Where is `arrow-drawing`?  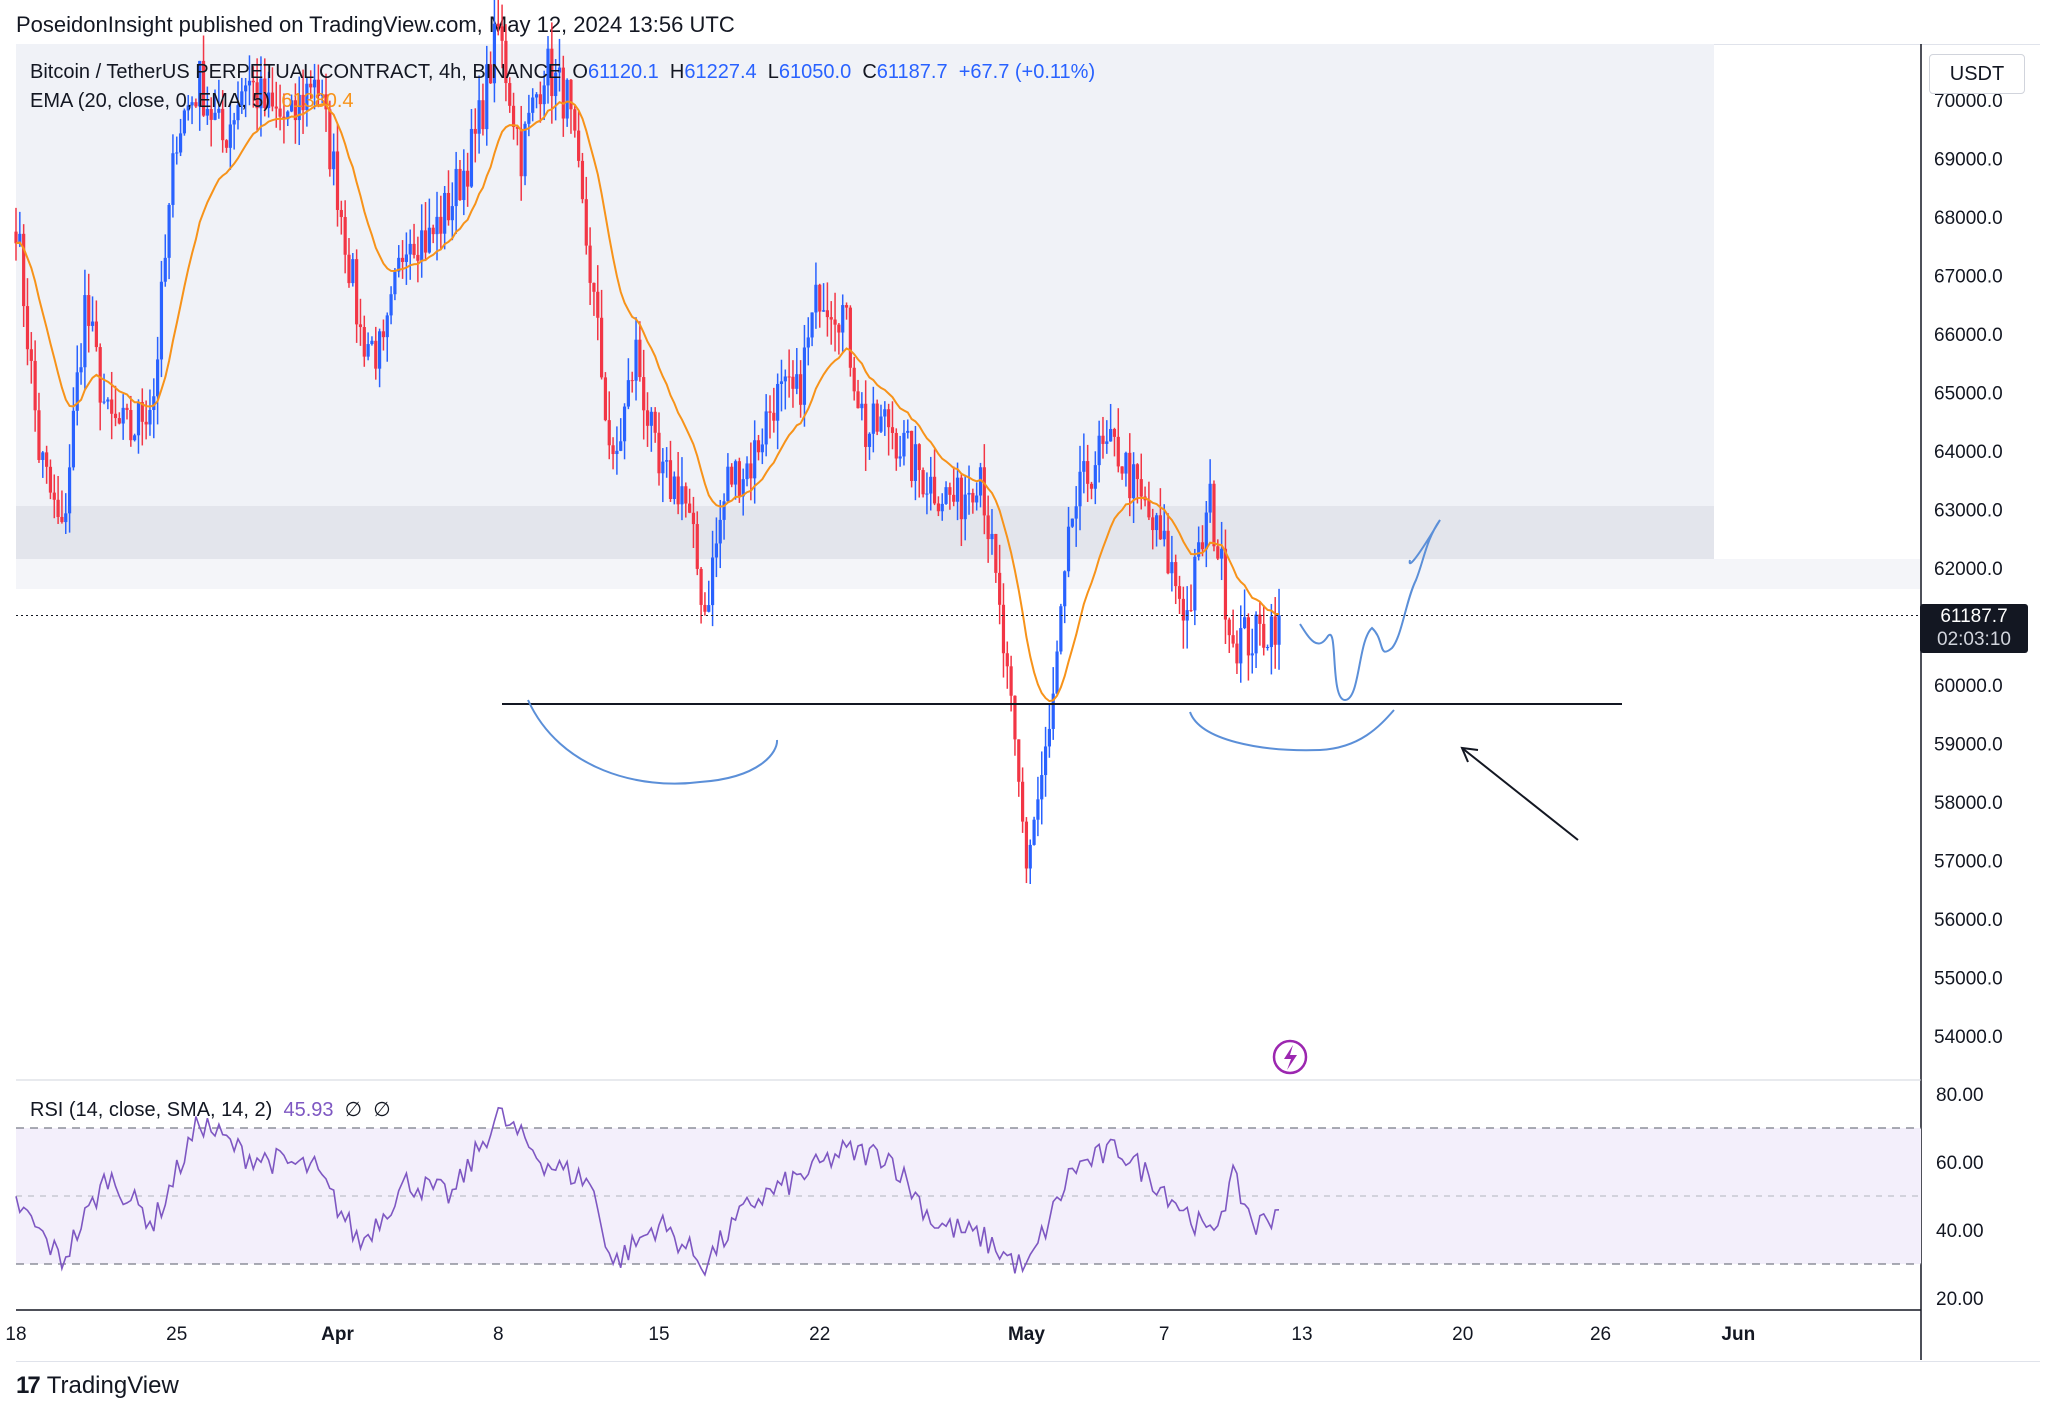
arrow-drawing is located at coordinates (1519, 793).